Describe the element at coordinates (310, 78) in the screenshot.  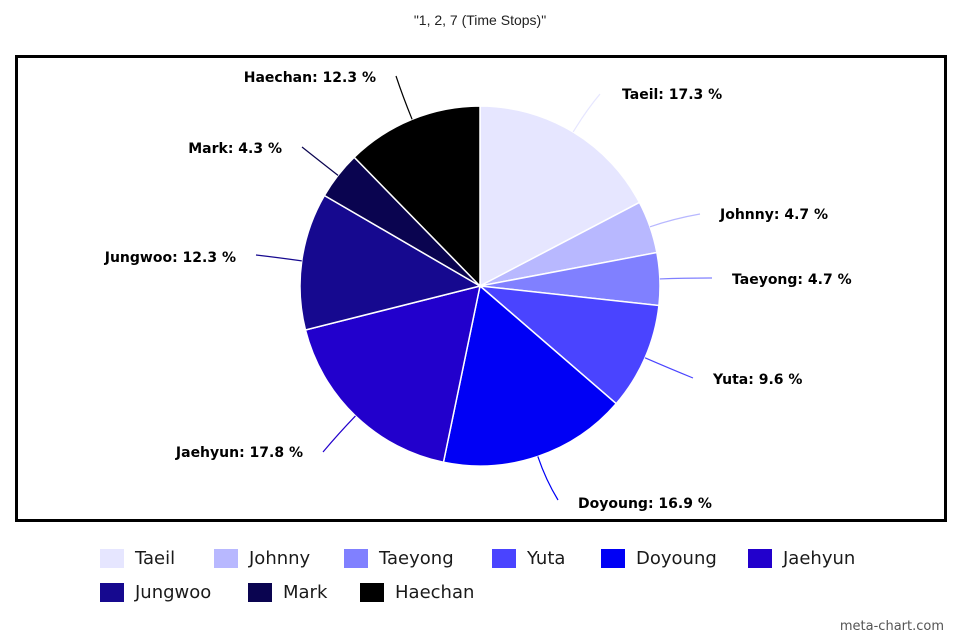
I see `slice-label-haechan: Haechan: 12.3 %` at that location.